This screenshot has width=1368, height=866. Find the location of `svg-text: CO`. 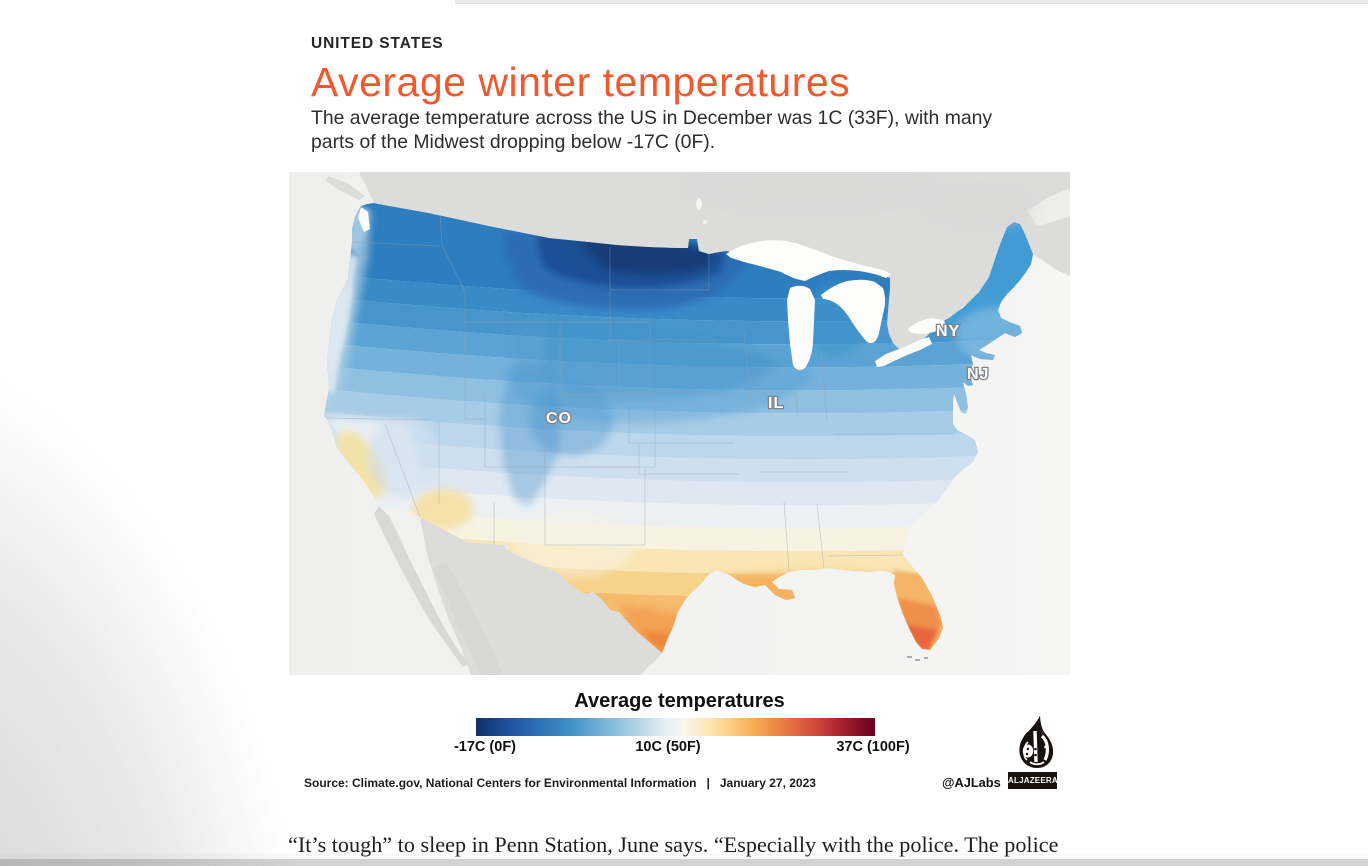

svg-text: CO is located at coordinates (559, 418).